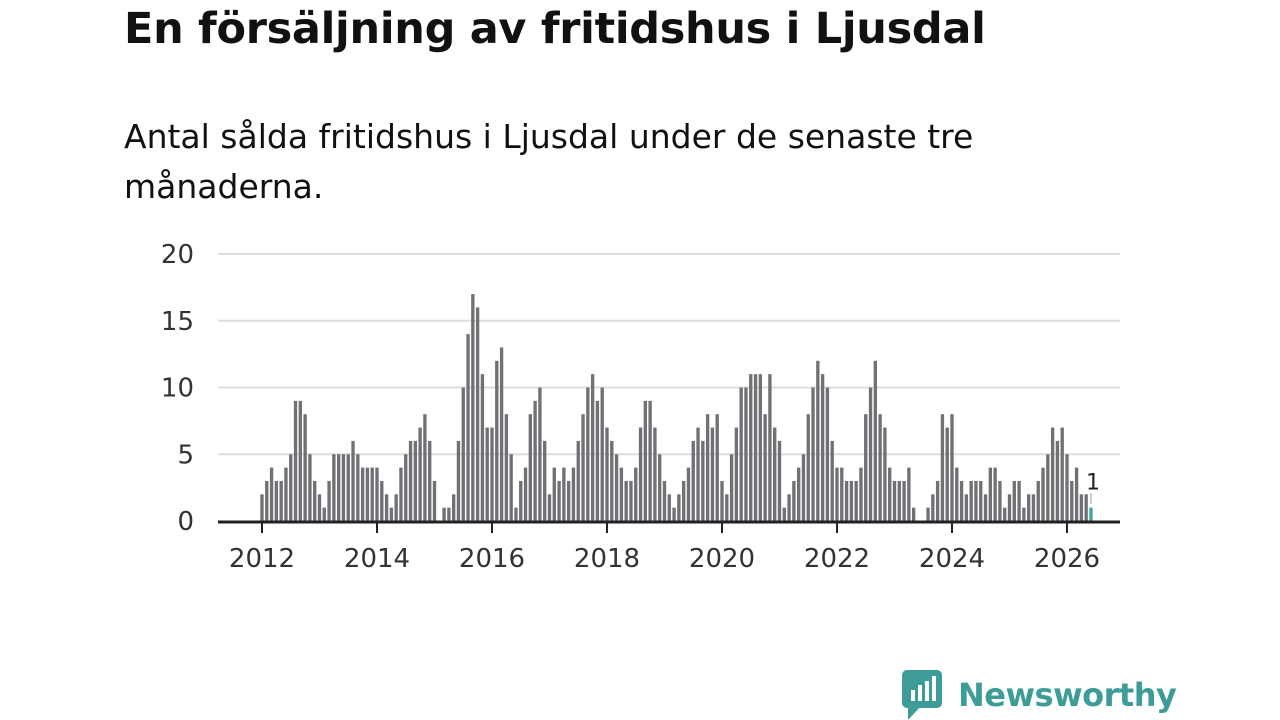  Describe the element at coordinates (555, 29) in the screenshot. I see `chart-title: En försäljning av fritidshus i Ljusdal` at that location.